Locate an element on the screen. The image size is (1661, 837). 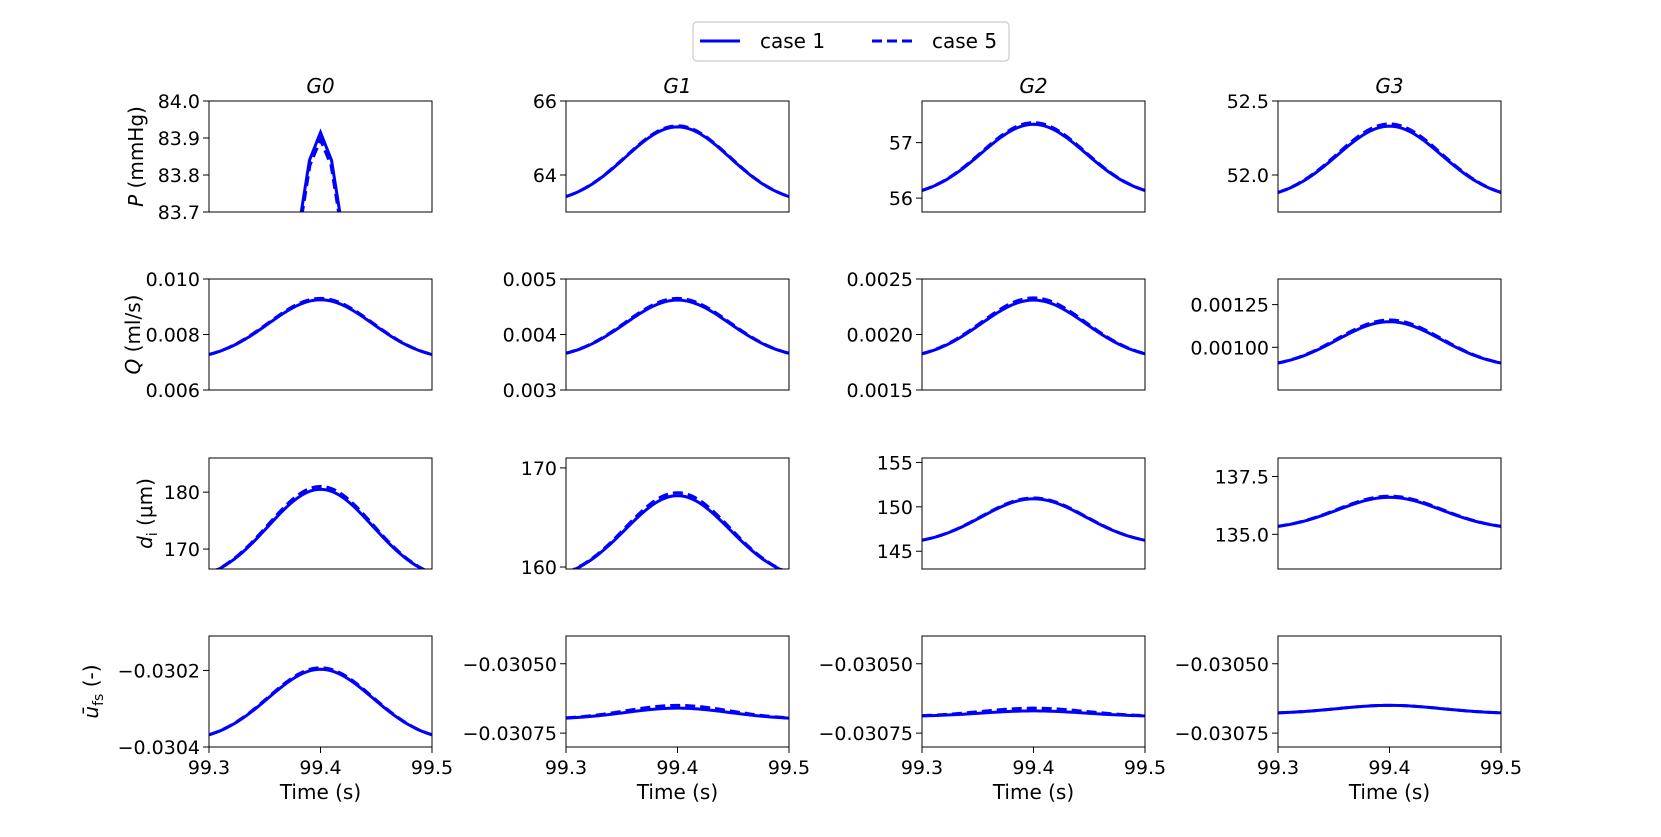
panel-r0-c2: 57 56 G2 is located at coordinates (1017, 143).